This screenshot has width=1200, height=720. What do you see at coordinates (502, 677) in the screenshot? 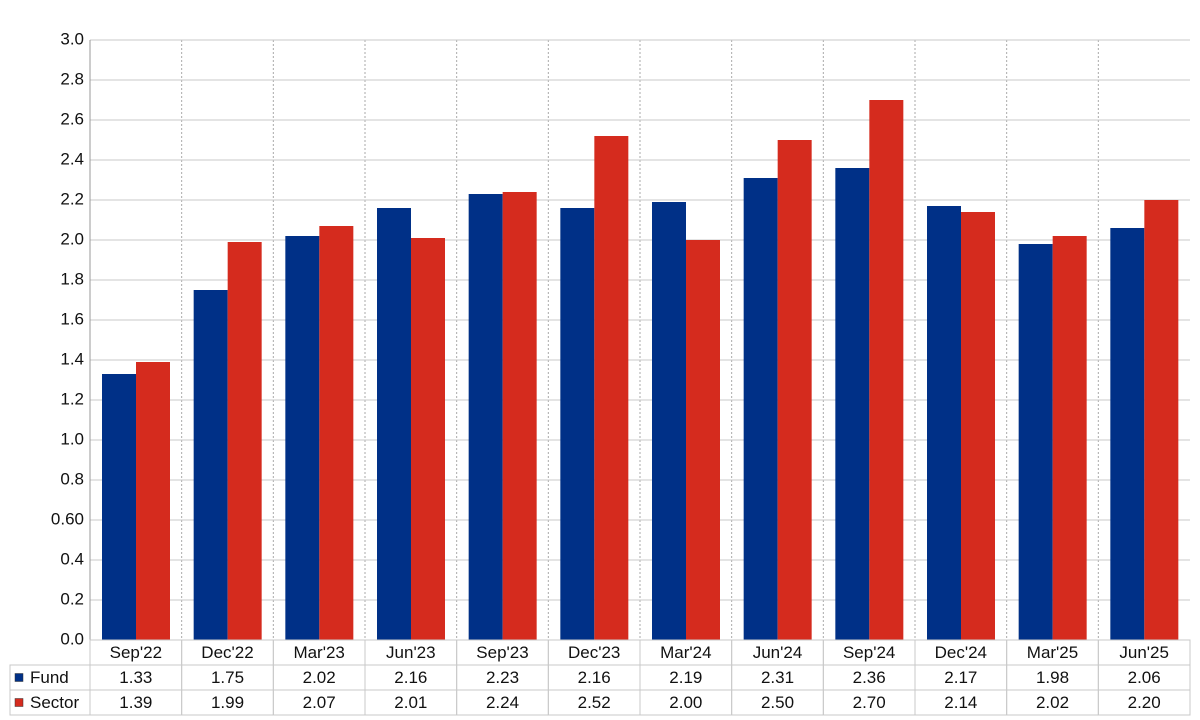
I see `table-value: 2.23` at bounding box center [502, 677].